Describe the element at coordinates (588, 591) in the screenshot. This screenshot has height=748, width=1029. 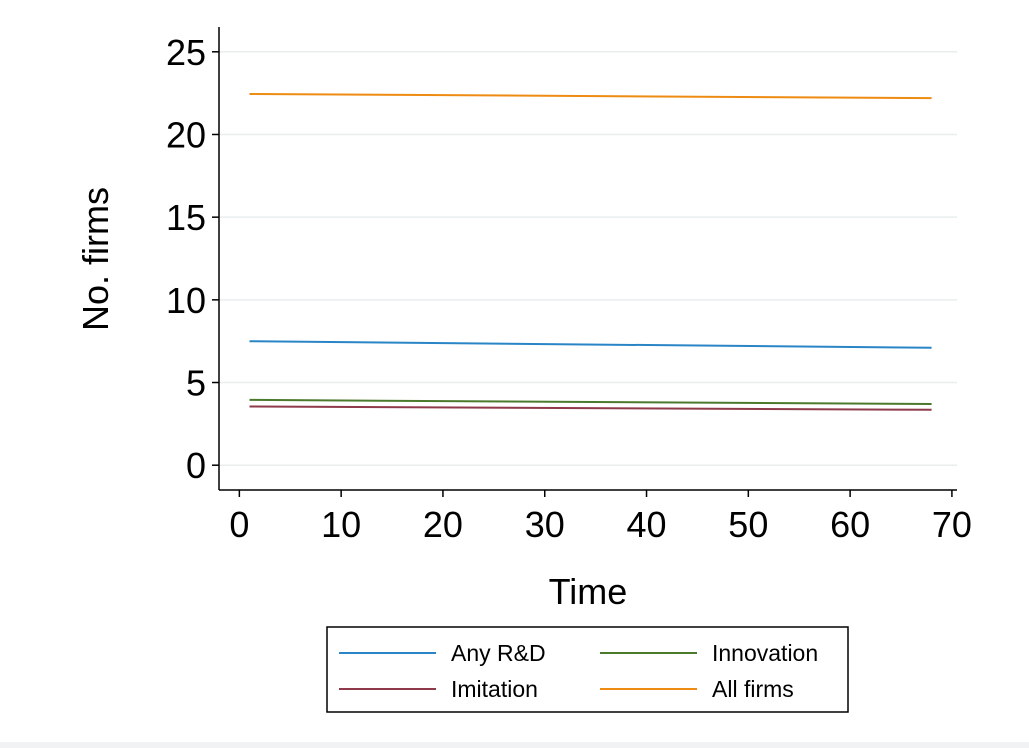
I see `x-axis-title: Time` at that location.